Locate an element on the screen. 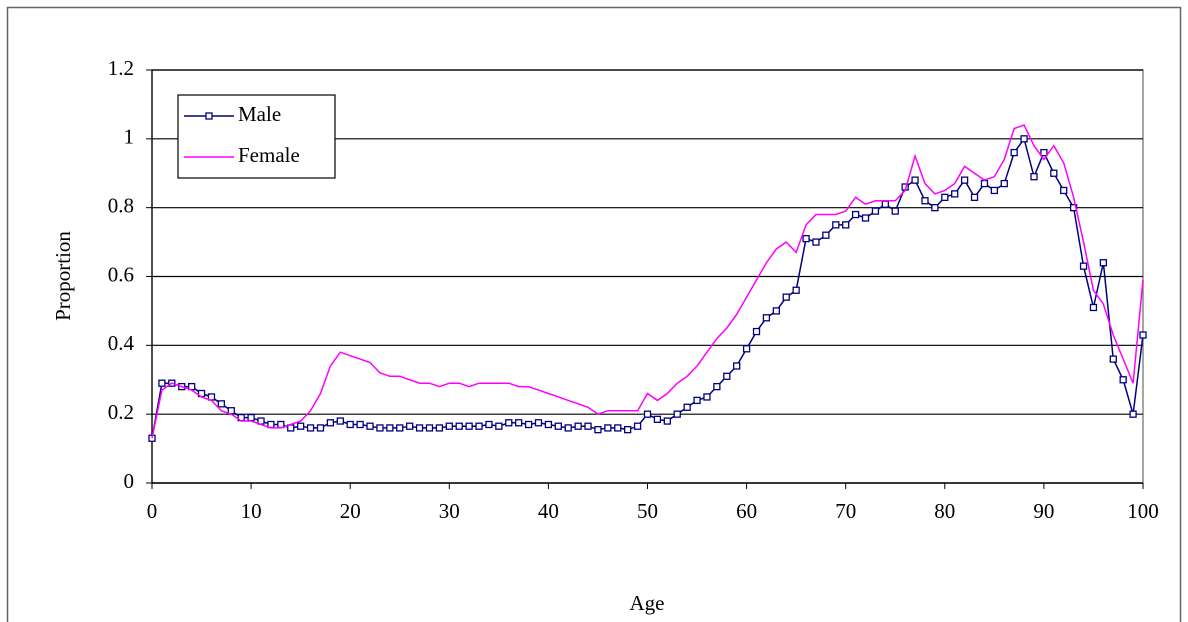  x-tick-label: 90 is located at coordinates (1043, 511).